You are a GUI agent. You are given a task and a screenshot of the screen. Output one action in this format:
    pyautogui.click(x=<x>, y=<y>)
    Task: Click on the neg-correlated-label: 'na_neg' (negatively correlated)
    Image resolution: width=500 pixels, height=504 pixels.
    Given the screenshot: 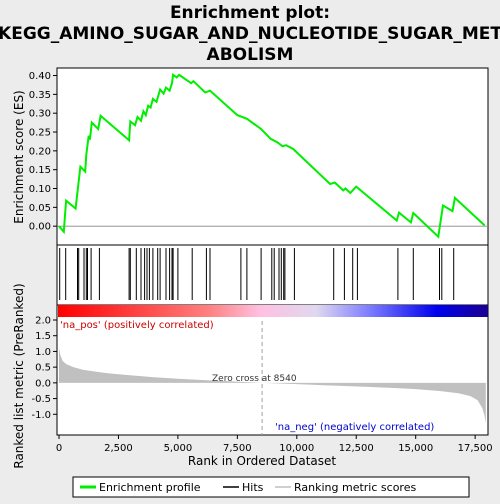 What is the action you would take?
    pyautogui.click(x=354, y=427)
    